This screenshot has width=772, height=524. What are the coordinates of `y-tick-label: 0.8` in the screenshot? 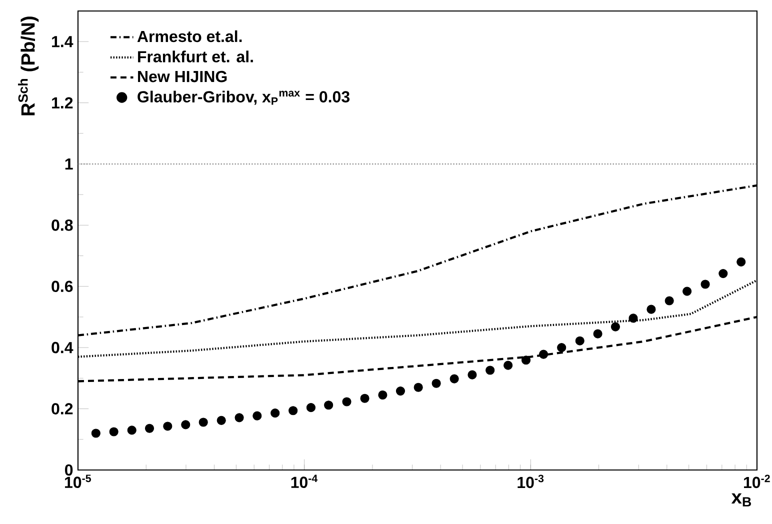 It's located at (62, 225).